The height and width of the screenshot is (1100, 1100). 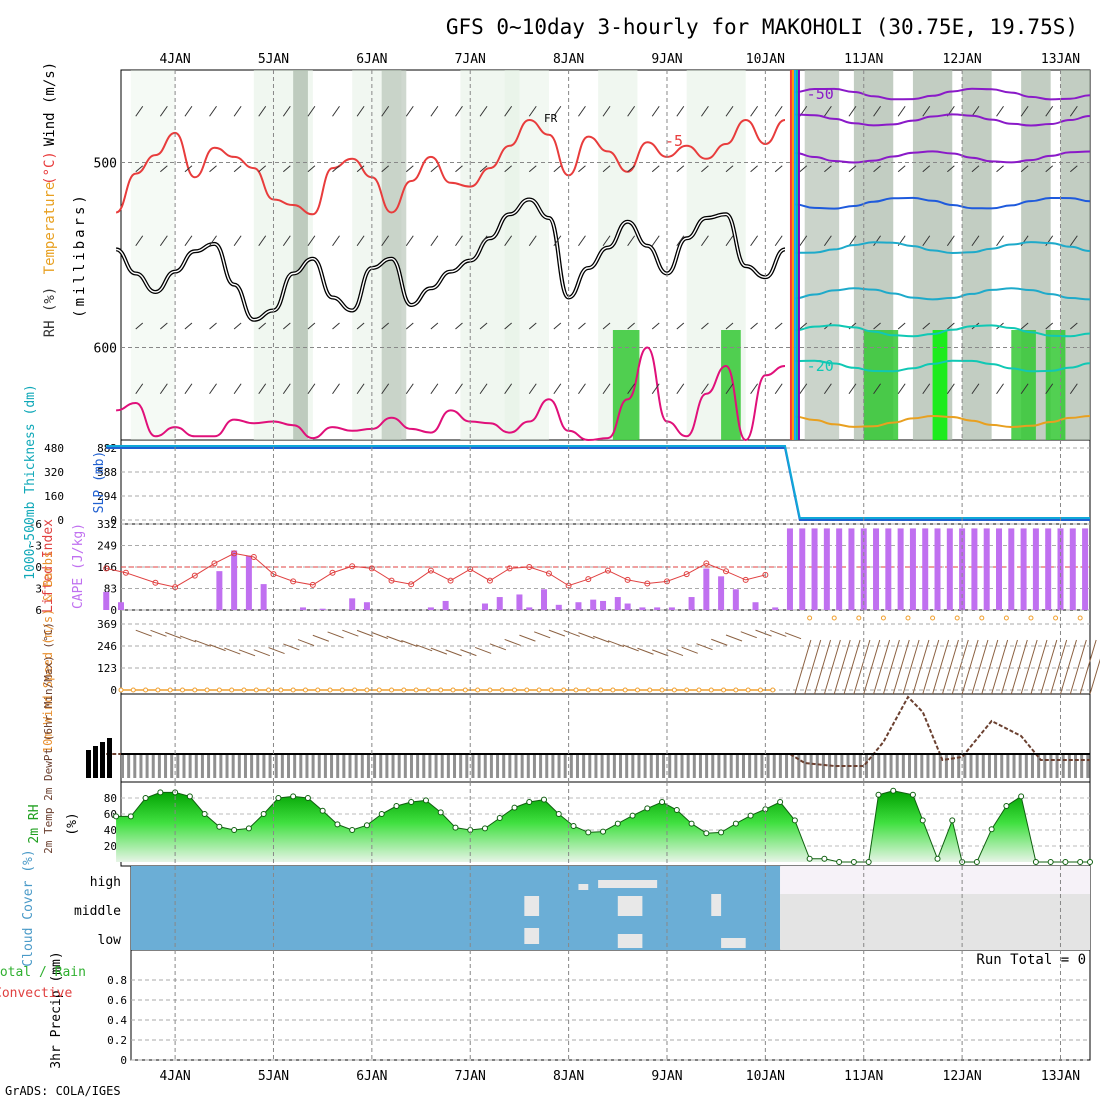 What do you see at coordinates (598, 484) in the screenshot?
I see `slp-line` at bounding box center [598, 484].